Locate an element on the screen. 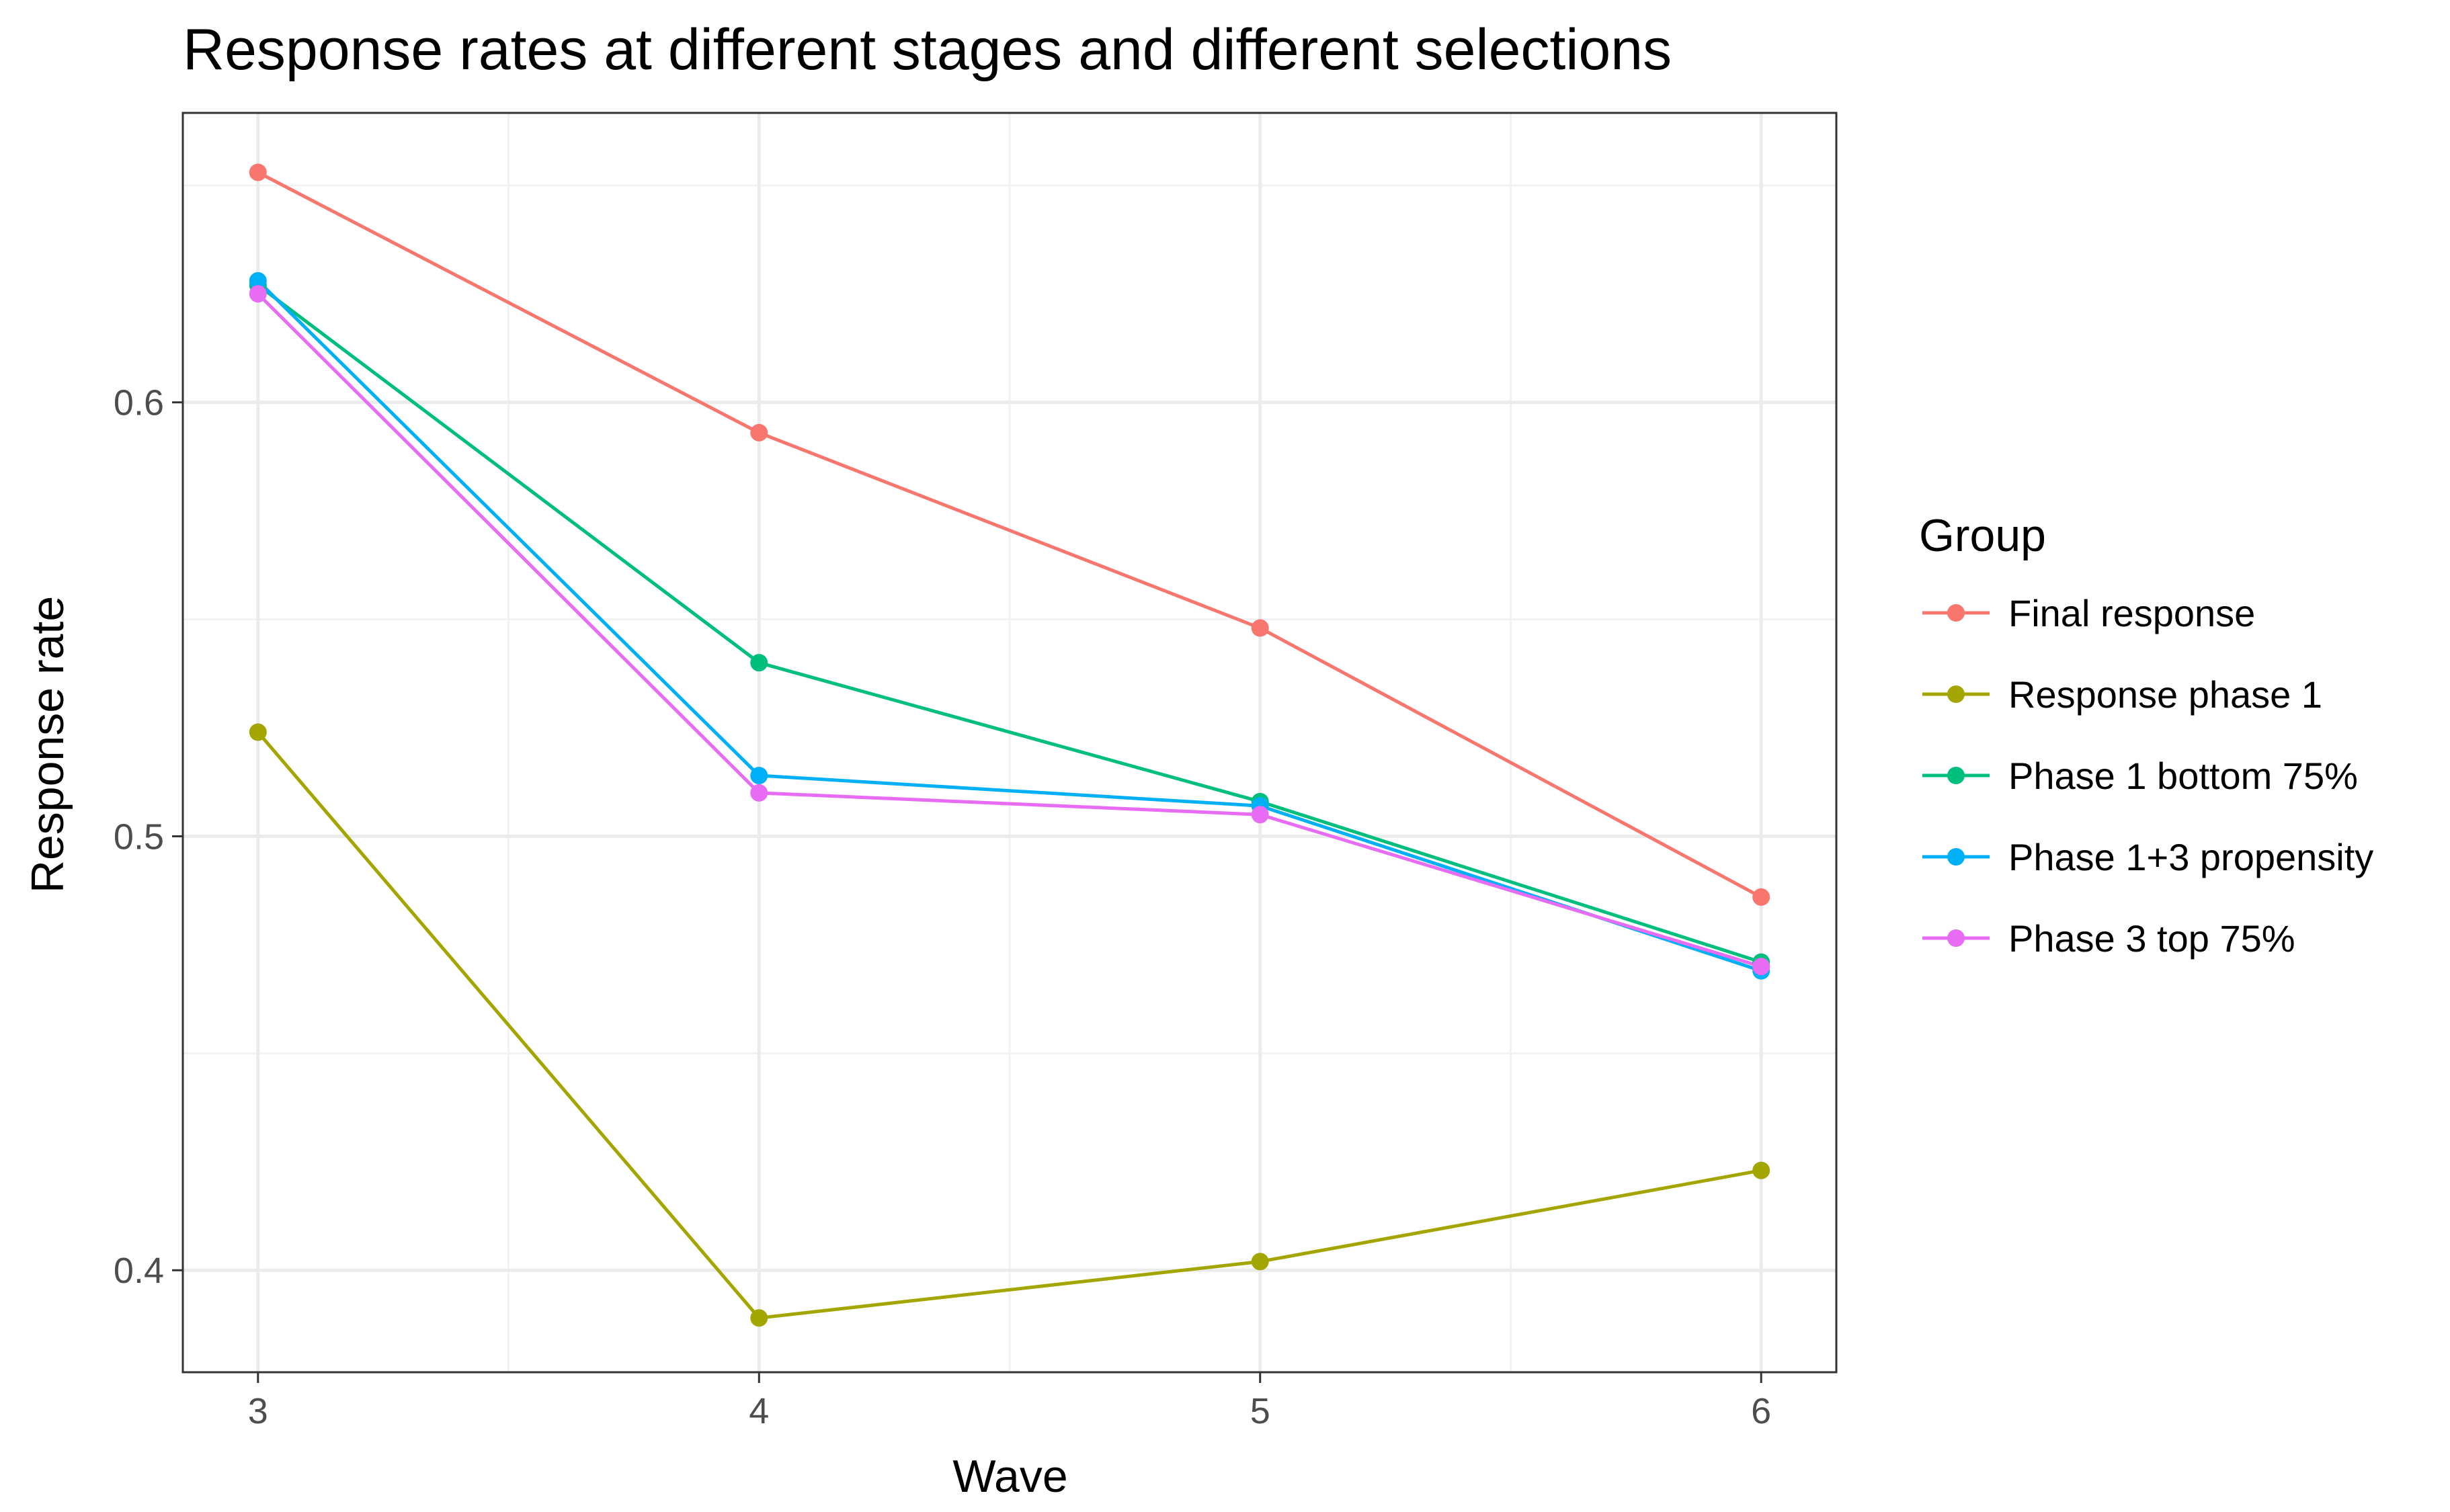  x-axis: 3 4 5 6 is located at coordinates (1010, 1401).